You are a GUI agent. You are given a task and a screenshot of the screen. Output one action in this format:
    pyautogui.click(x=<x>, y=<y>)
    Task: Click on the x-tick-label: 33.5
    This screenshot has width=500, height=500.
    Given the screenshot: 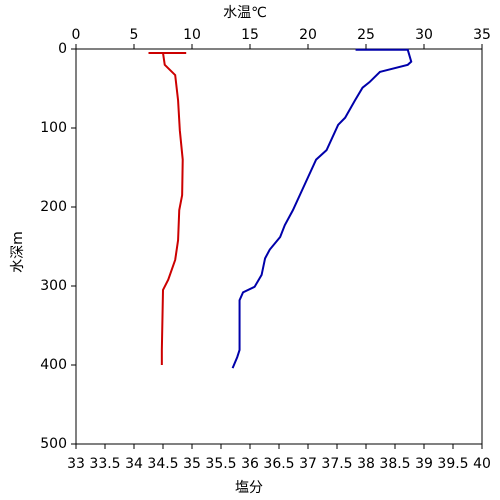 What is the action you would take?
    pyautogui.click(x=104, y=464)
    